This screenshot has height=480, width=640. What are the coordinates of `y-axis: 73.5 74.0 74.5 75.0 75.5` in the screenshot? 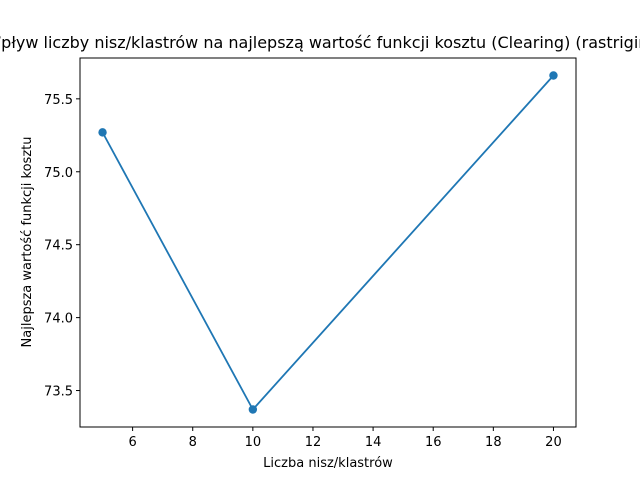 It's located at (62, 246).